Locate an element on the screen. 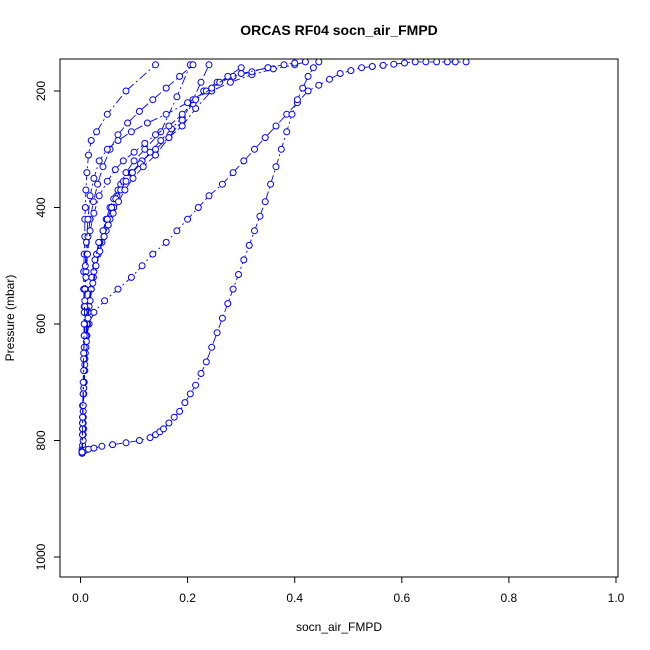  x-tick-label: 0.6 is located at coordinates (401, 598).